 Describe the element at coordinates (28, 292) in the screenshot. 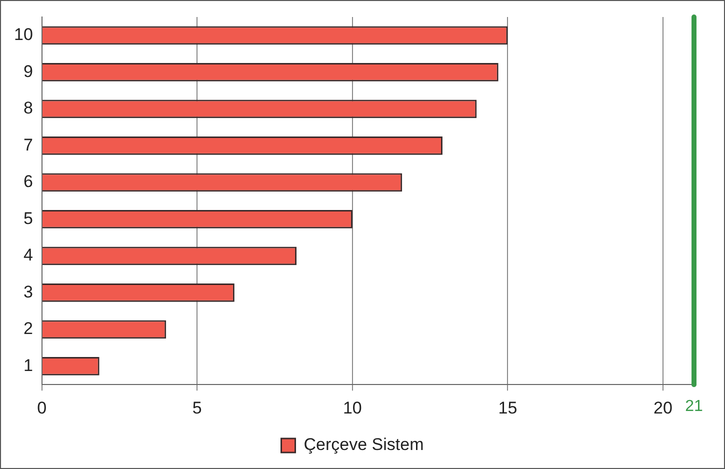

I see `y-tick-label: 3` at that location.